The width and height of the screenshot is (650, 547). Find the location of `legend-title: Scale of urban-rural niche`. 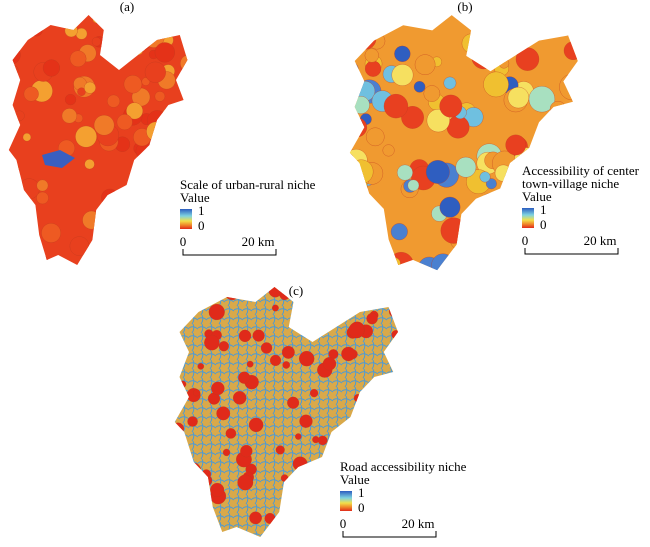

legend-title: Scale of urban-rural niche is located at coordinates (248, 184).